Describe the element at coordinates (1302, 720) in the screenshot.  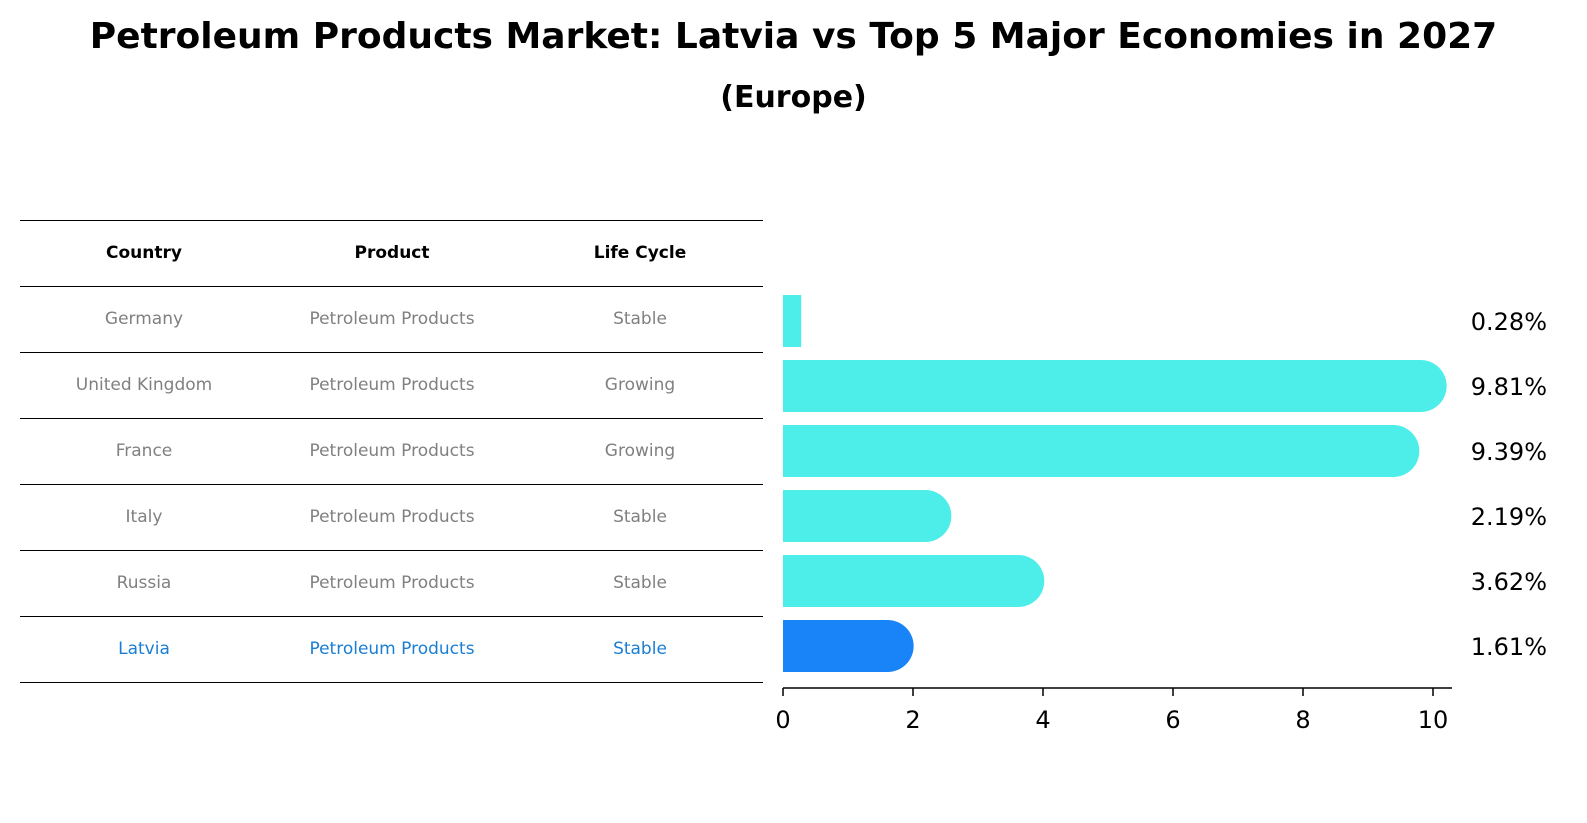
I see `x-tick-label: 8` at that location.